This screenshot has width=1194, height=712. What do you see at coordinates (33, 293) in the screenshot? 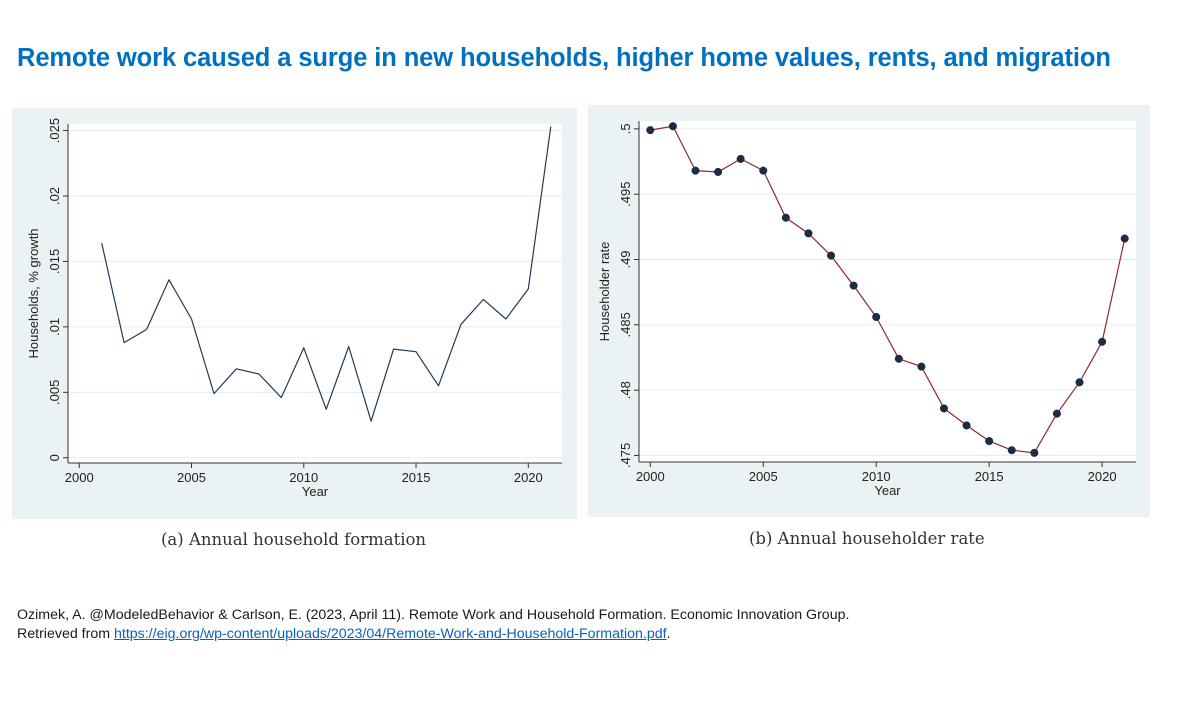
I see `y-axis-title: Households, % growth` at bounding box center [33, 293].